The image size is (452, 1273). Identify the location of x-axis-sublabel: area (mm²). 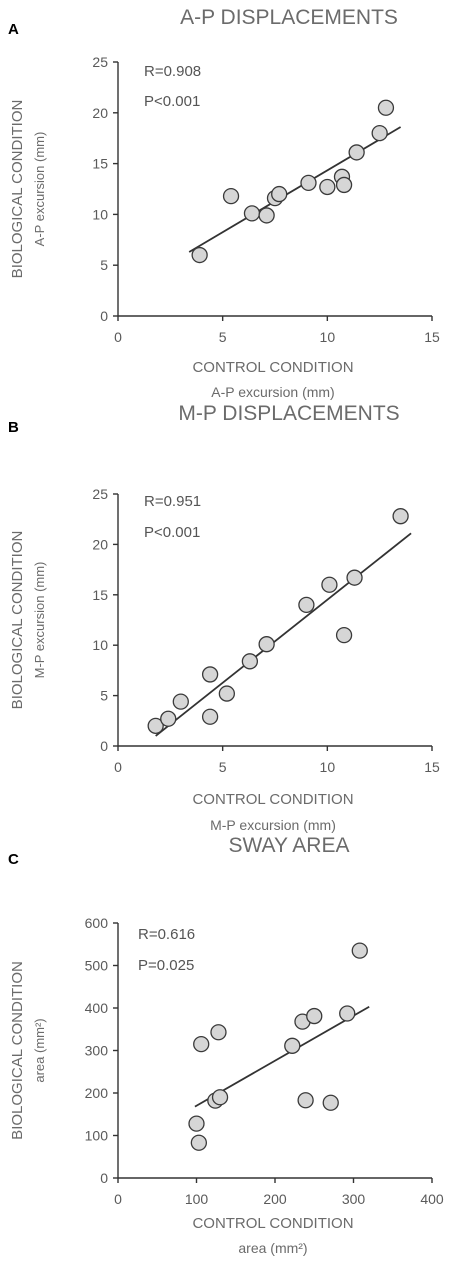
(272, 1248).